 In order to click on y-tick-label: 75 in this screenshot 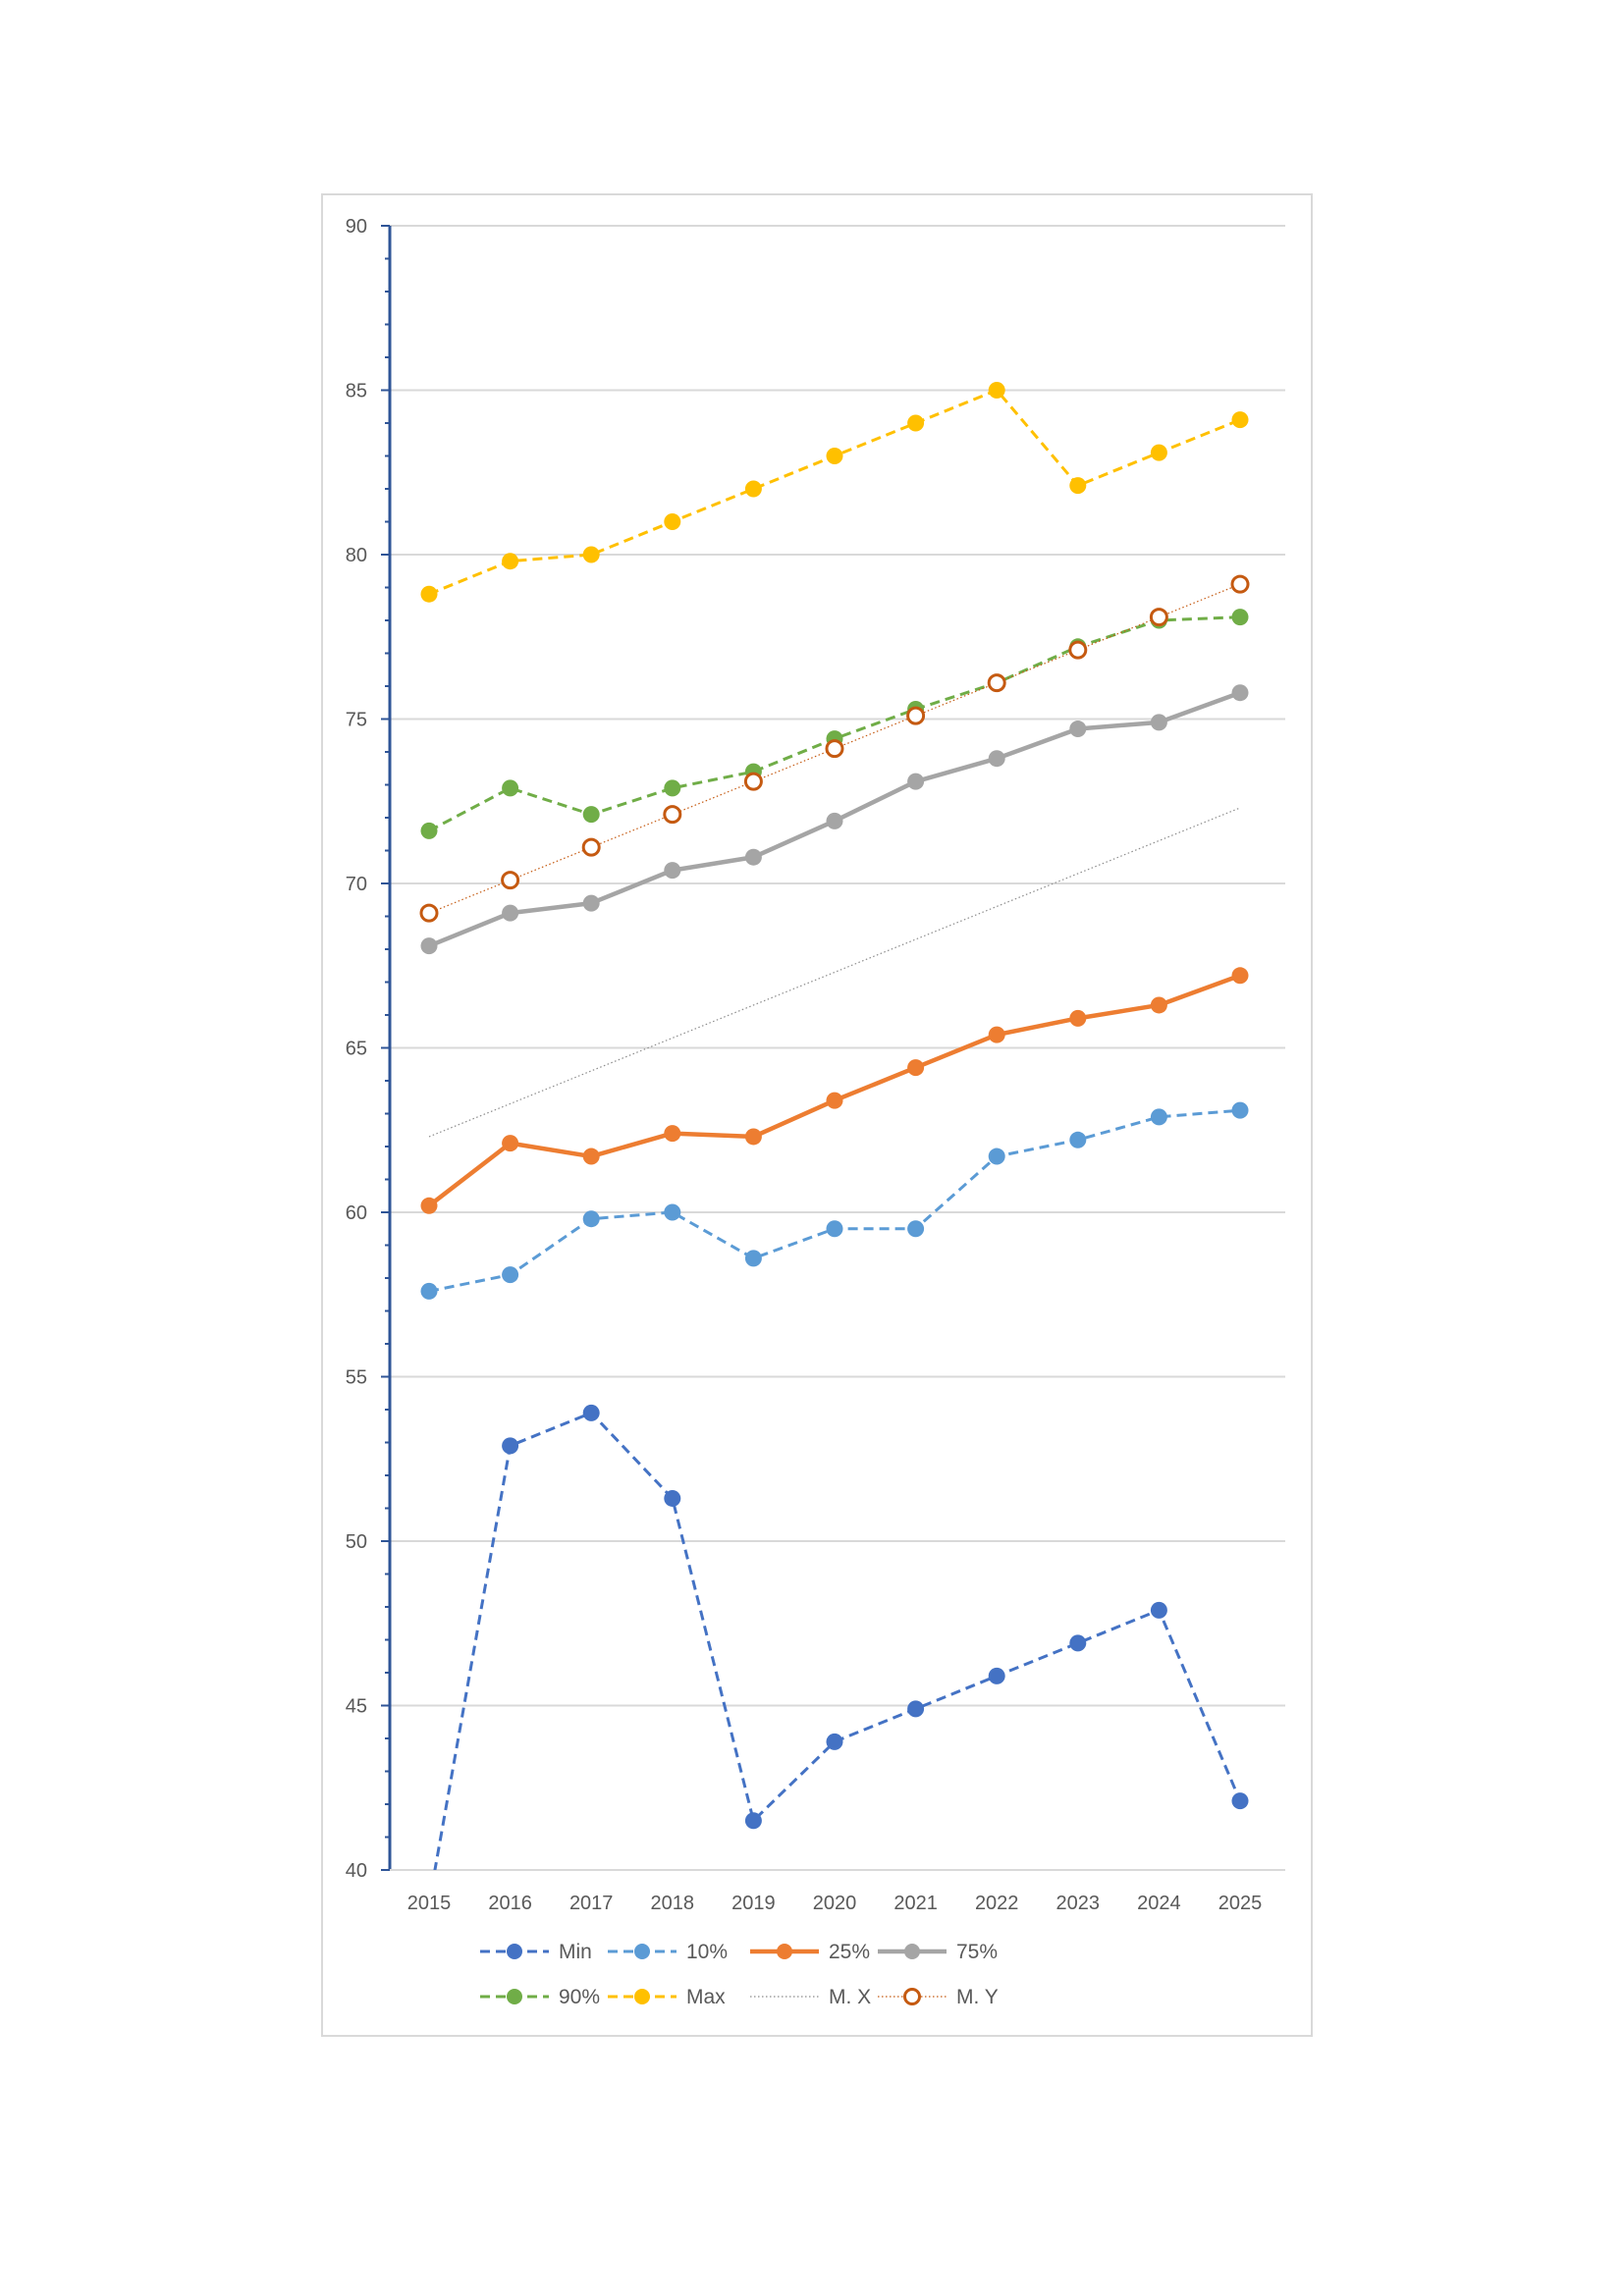, I will do `click(356, 721)`.